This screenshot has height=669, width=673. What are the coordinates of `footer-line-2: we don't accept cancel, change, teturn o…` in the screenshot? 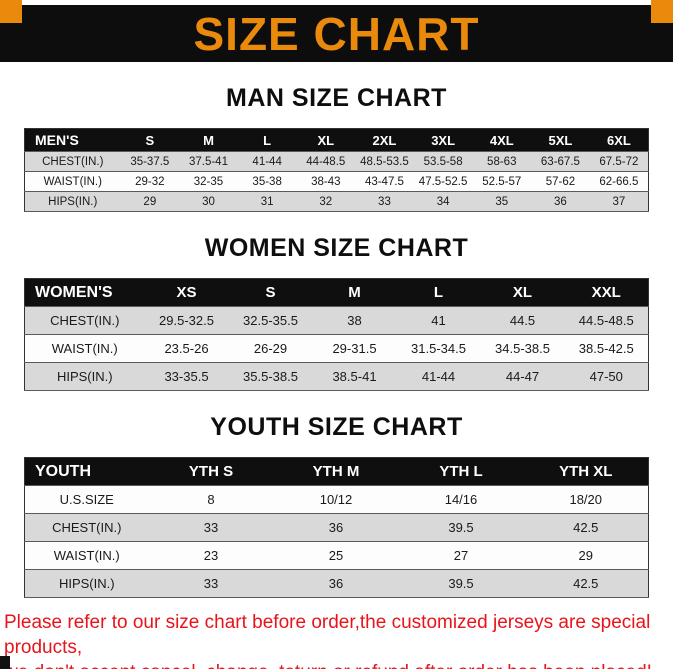 It's located at (328, 665).